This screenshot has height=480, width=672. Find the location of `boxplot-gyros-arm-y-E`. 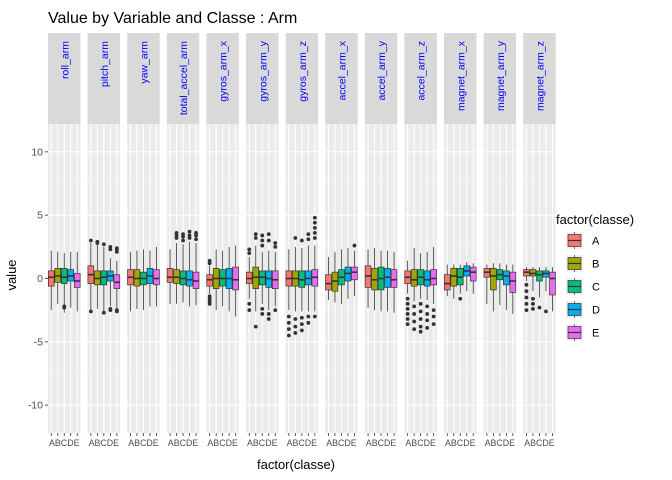

boxplot-gyros-arm-y-E is located at coordinates (275, 277).